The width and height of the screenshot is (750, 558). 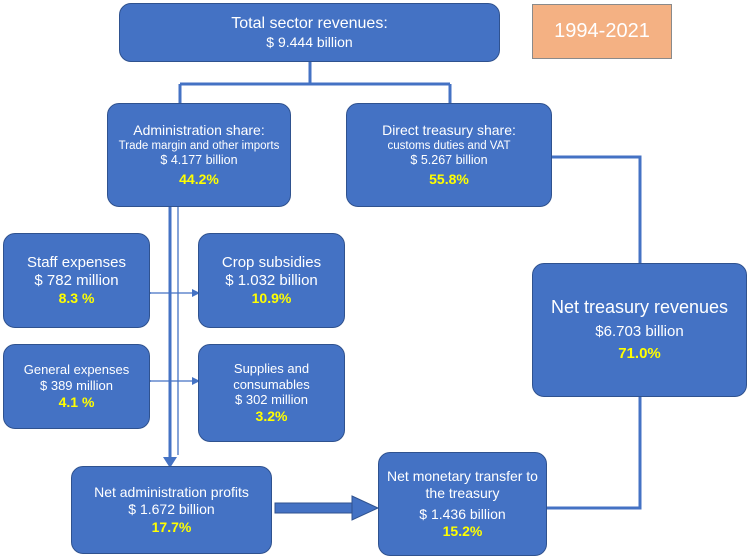 What do you see at coordinates (602, 31) in the screenshot?
I see `period-label: 1994-2021` at bounding box center [602, 31].